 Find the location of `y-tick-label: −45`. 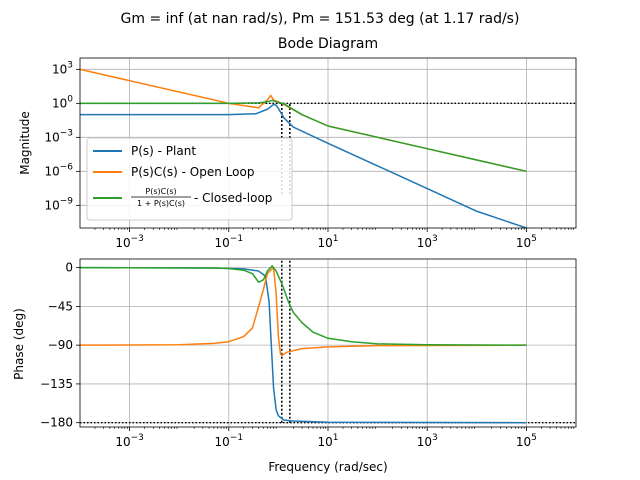

y-tick-label: −45 is located at coordinates (60, 306).